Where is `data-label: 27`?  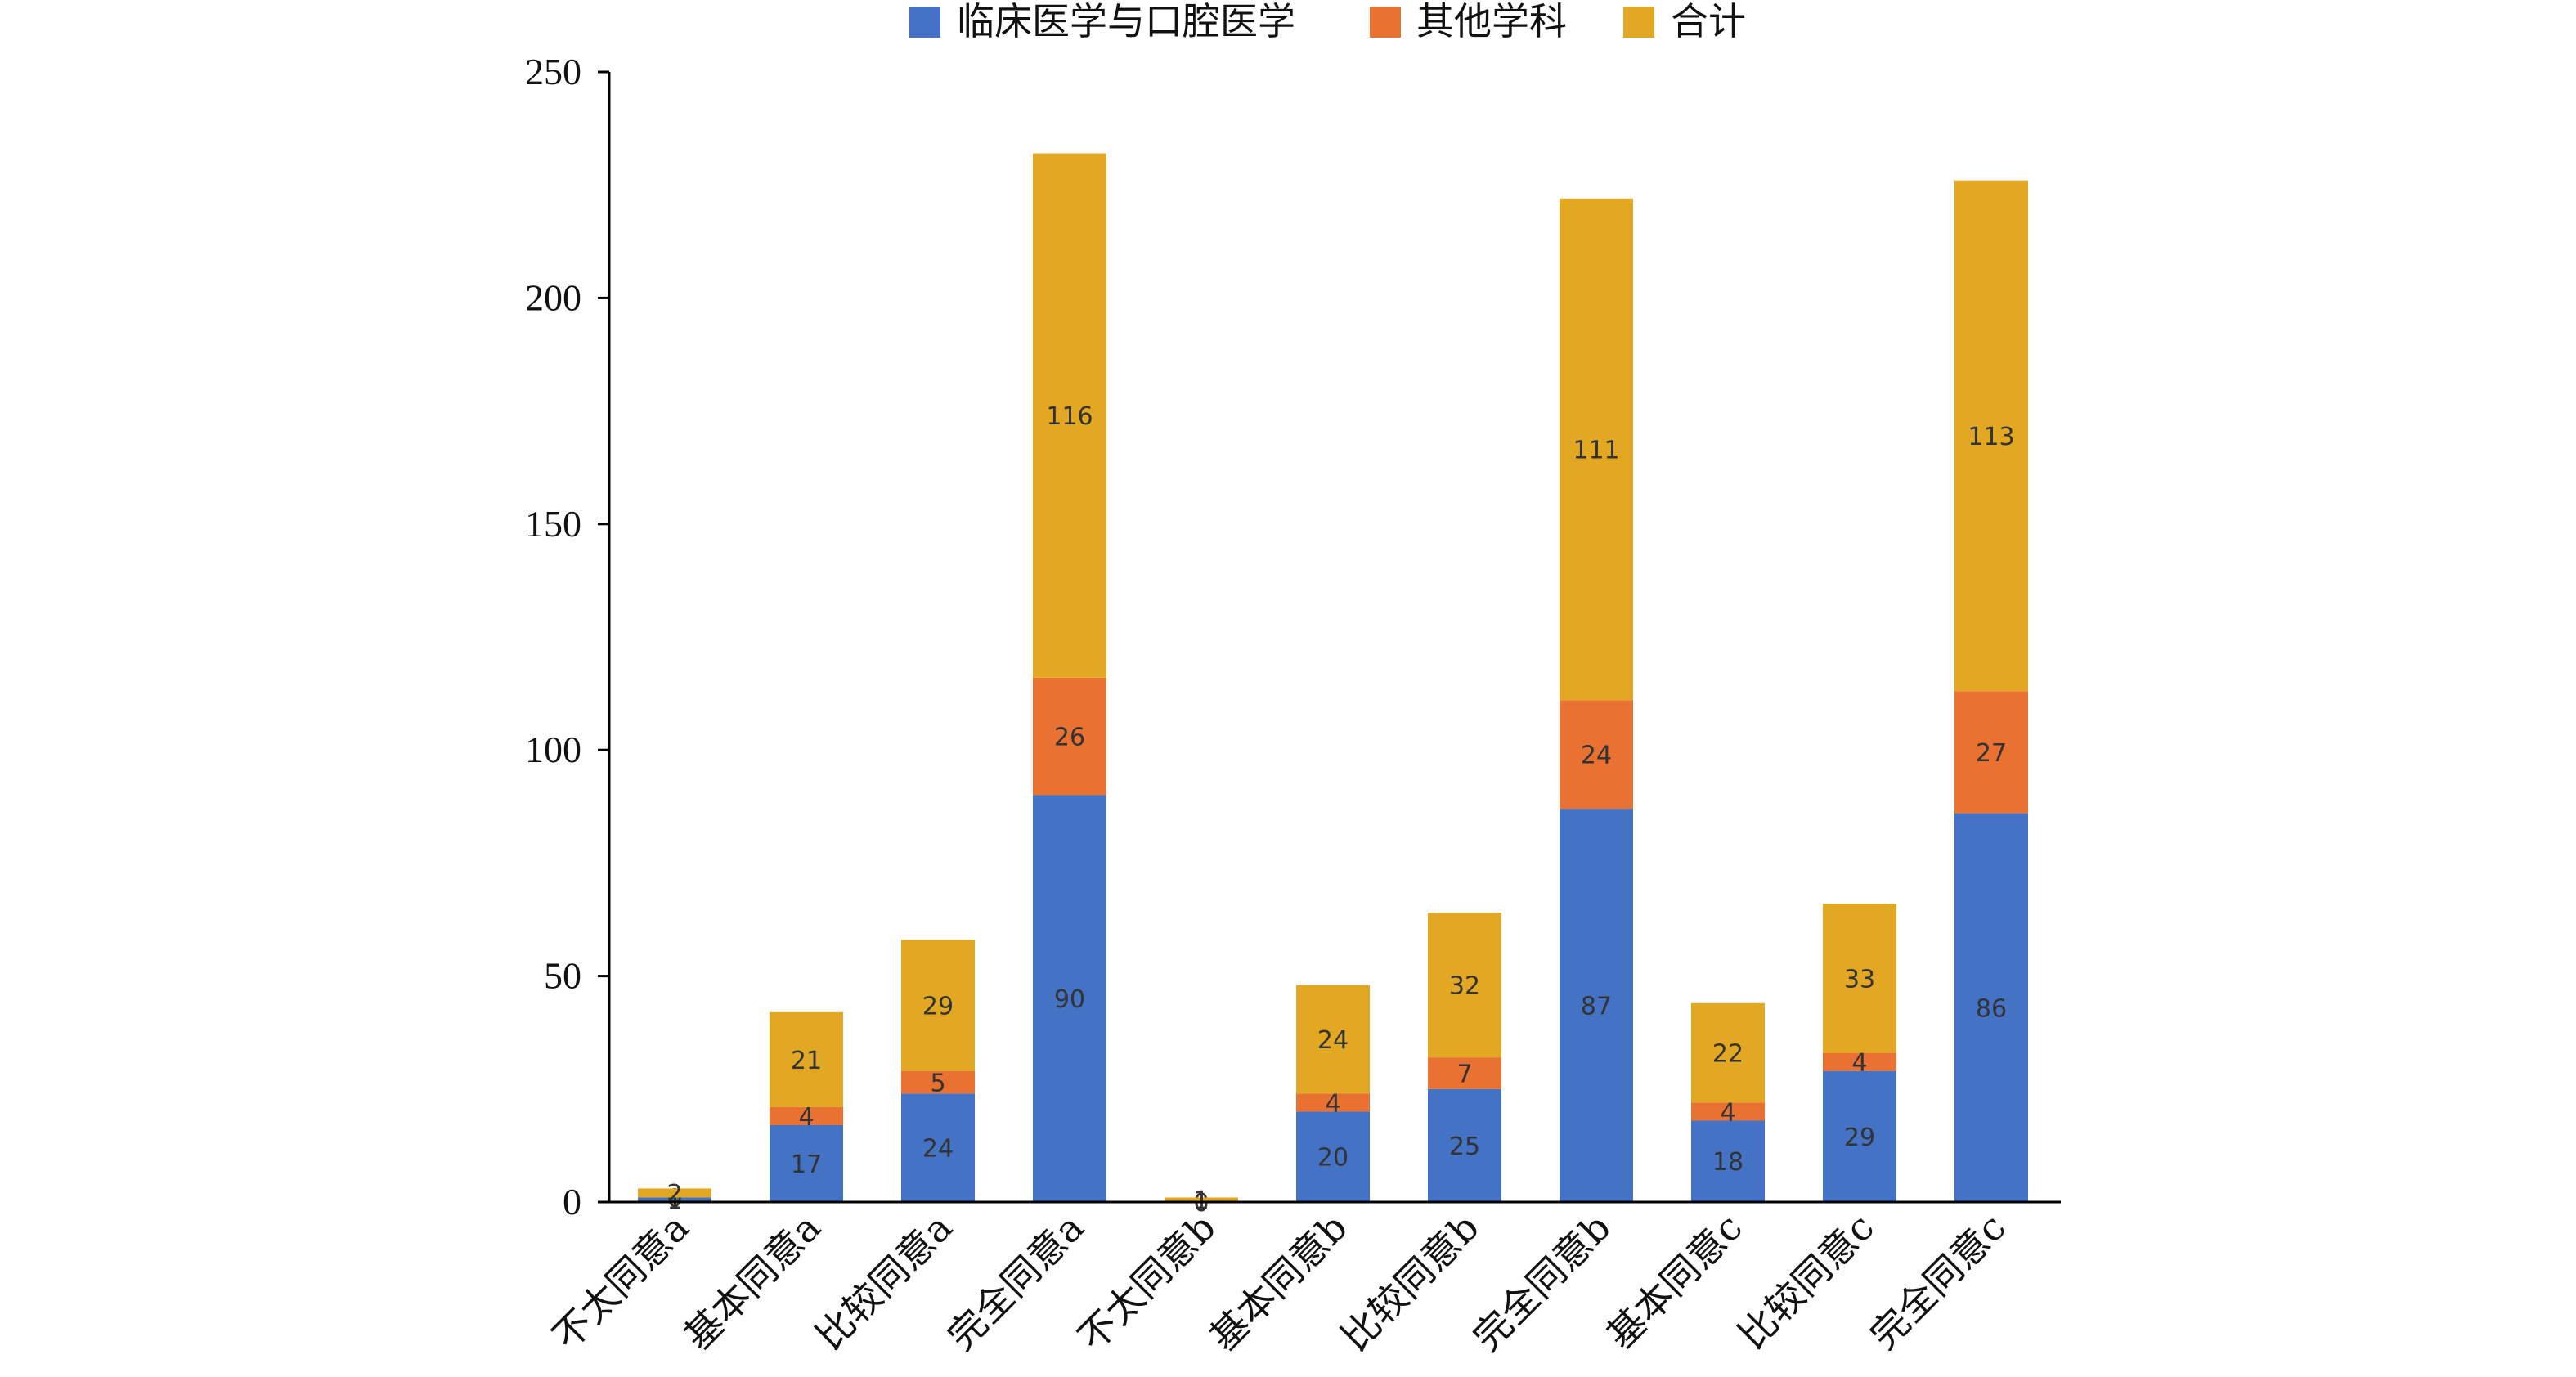
data-label: 27 is located at coordinates (1991, 753).